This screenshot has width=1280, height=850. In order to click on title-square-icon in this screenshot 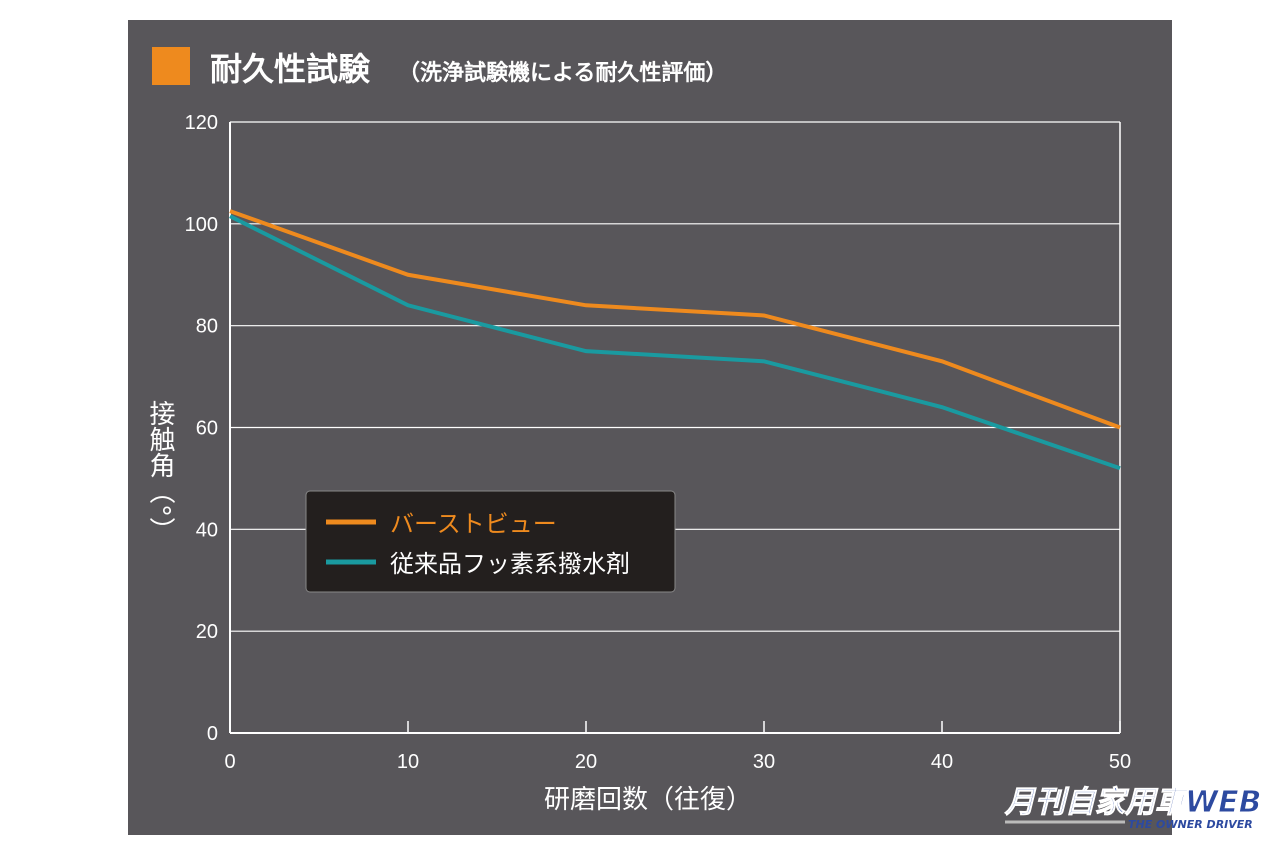, I will do `click(171, 66)`.